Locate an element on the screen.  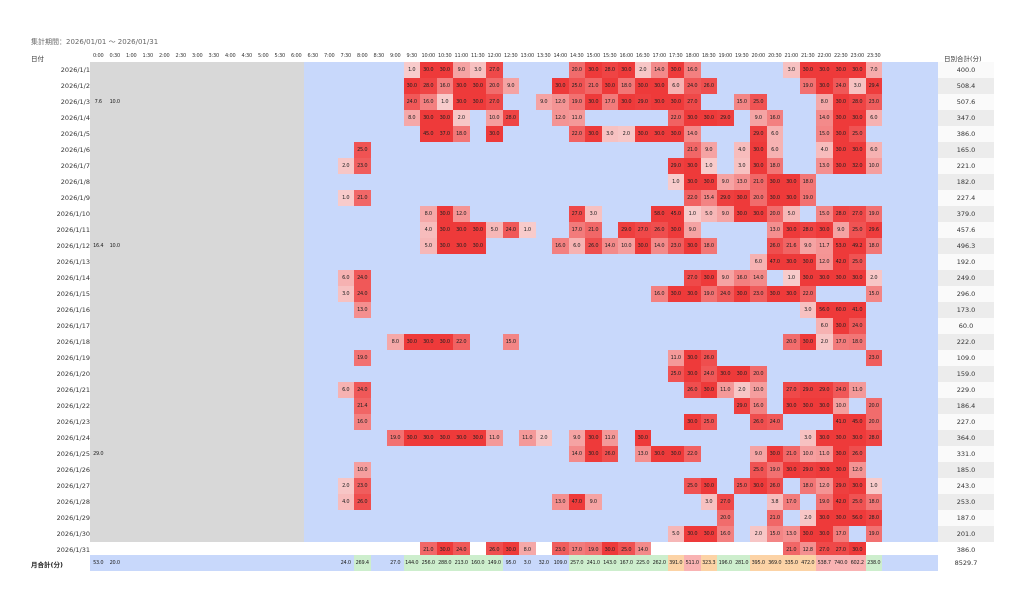
row-date-label: 2026/1/11 is located at coordinates (73, 230).